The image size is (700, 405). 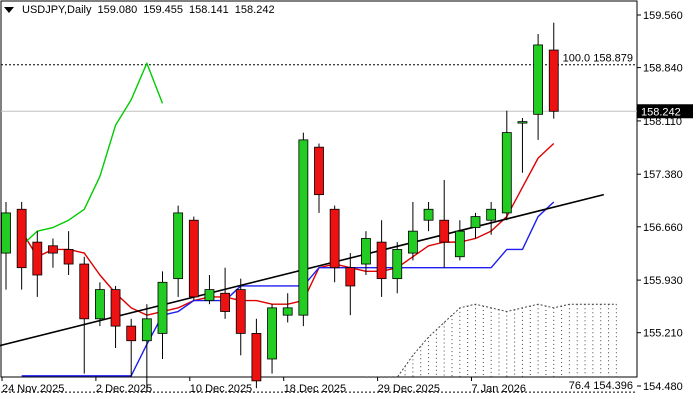 I want to click on fib-label: 100.0 158.879, so click(x=598, y=59).